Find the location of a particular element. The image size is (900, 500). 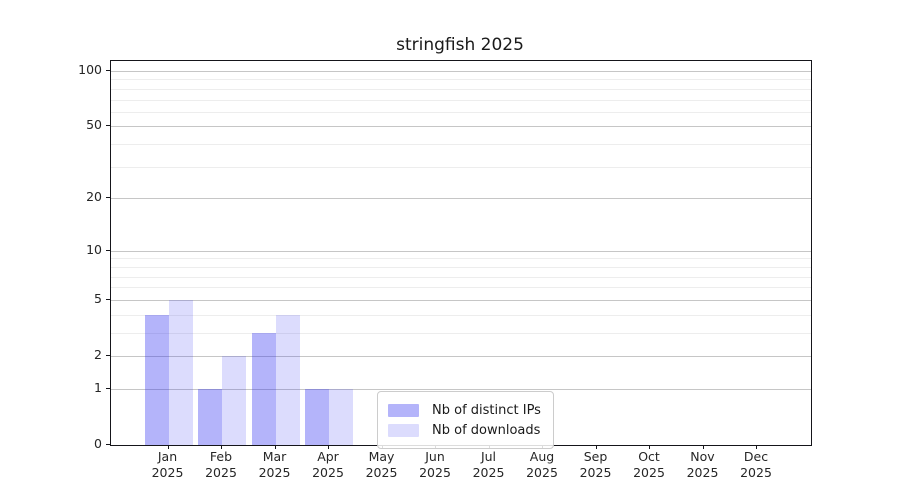

x-tick-month: Apr is located at coordinates (328, 456).